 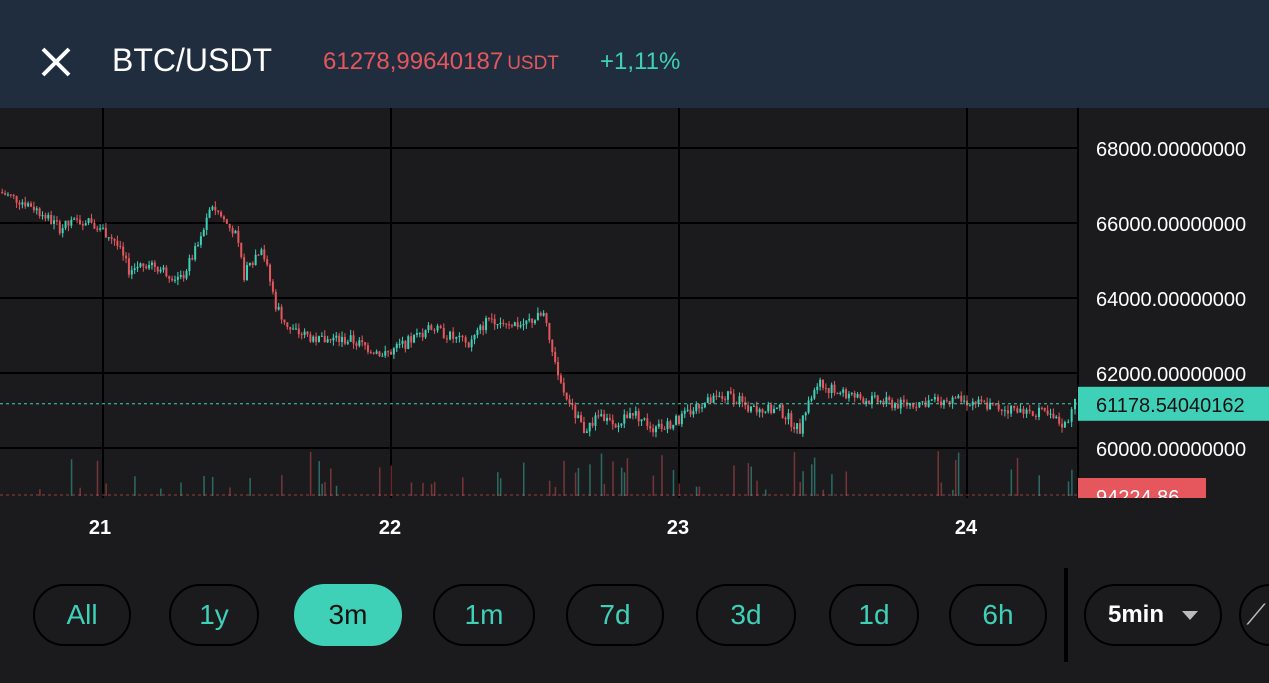 What do you see at coordinates (1135, 614) in the screenshot?
I see `interval-label: 5min` at bounding box center [1135, 614].